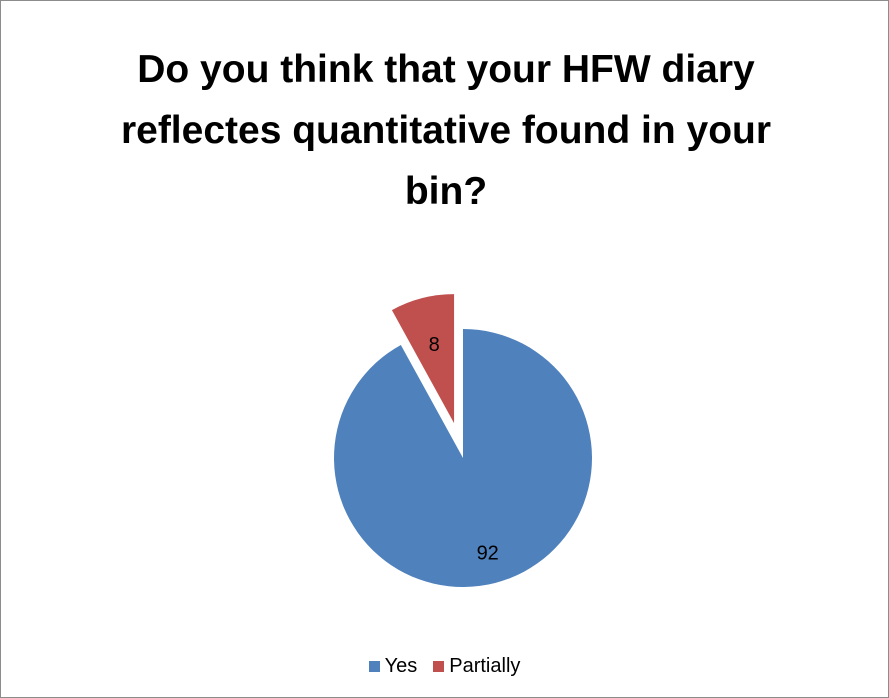 This screenshot has width=889, height=698. Describe the element at coordinates (485, 666) in the screenshot. I see `legend-label-partially: Partially` at that location.